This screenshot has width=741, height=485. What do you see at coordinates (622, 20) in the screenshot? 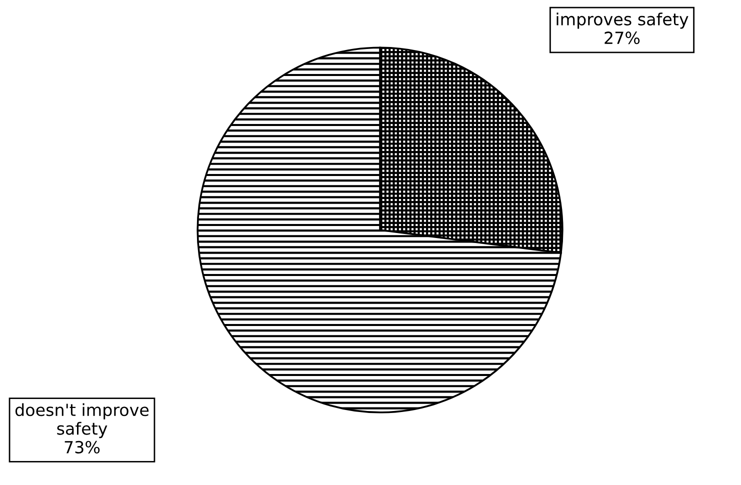
I see `slice-label: improves safety` at bounding box center [622, 20].